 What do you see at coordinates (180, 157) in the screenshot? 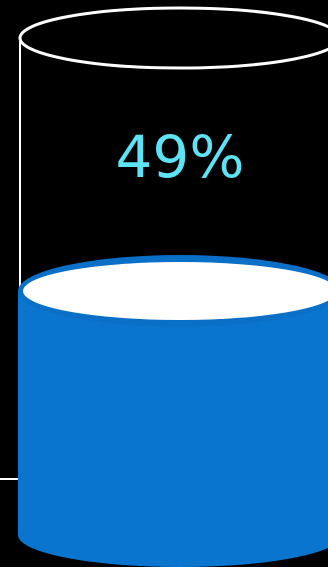
I see `percent-label: 49%` at bounding box center [180, 157].